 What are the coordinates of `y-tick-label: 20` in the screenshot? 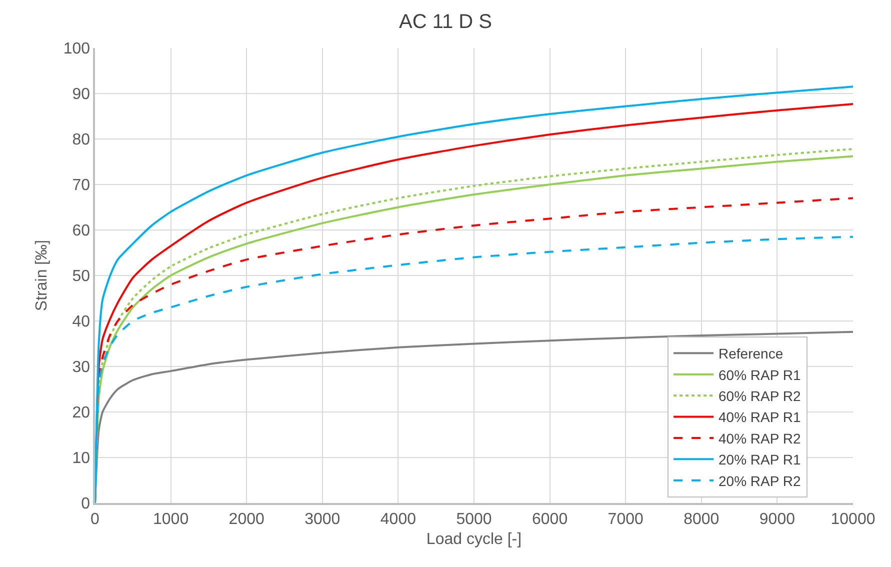 It's located at (81, 413).